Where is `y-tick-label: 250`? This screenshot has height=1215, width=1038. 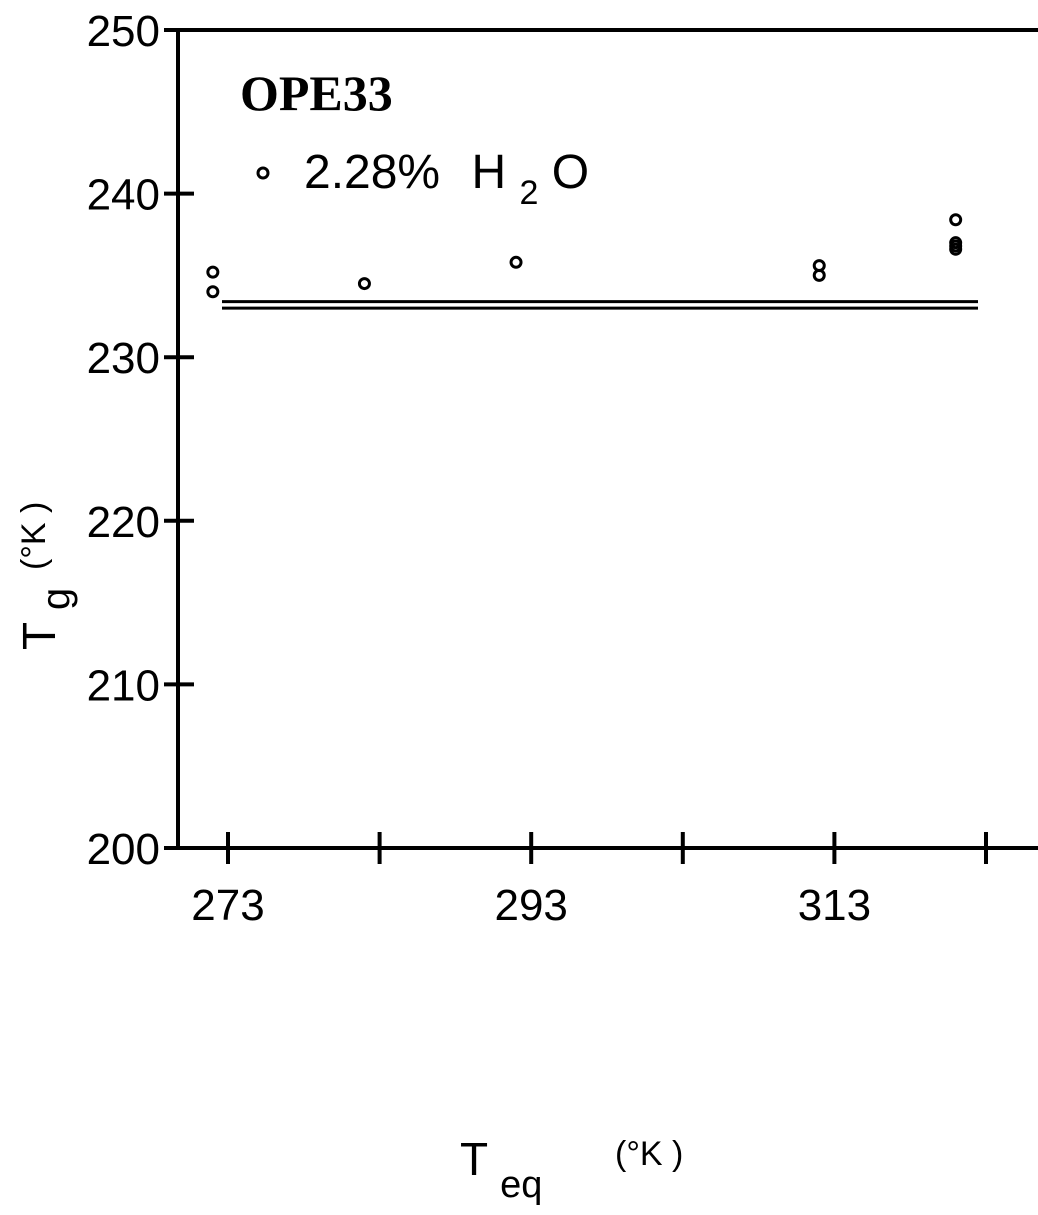 y-tick-label: 250 is located at coordinates (123, 31).